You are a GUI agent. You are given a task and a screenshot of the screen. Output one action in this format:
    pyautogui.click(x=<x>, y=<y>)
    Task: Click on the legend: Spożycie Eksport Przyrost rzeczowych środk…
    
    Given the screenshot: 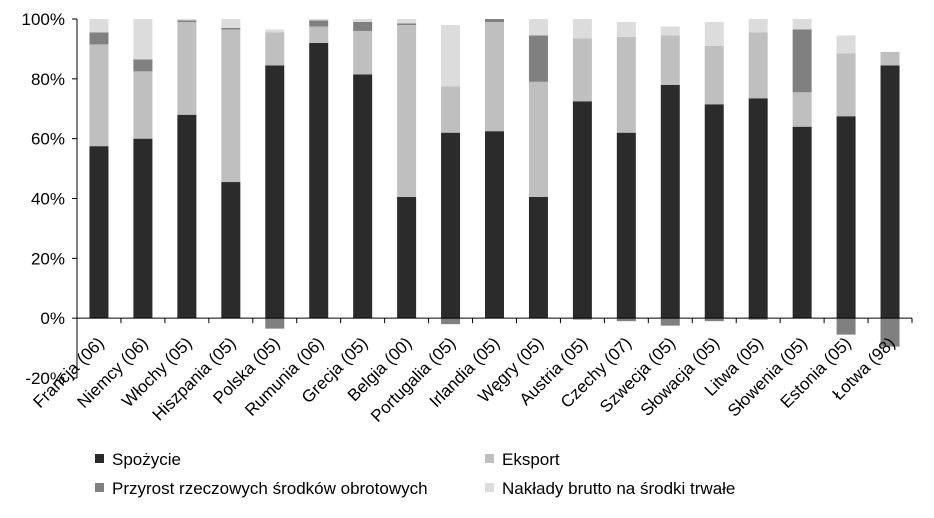 What is the action you would take?
    pyautogui.click(x=415, y=474)
    